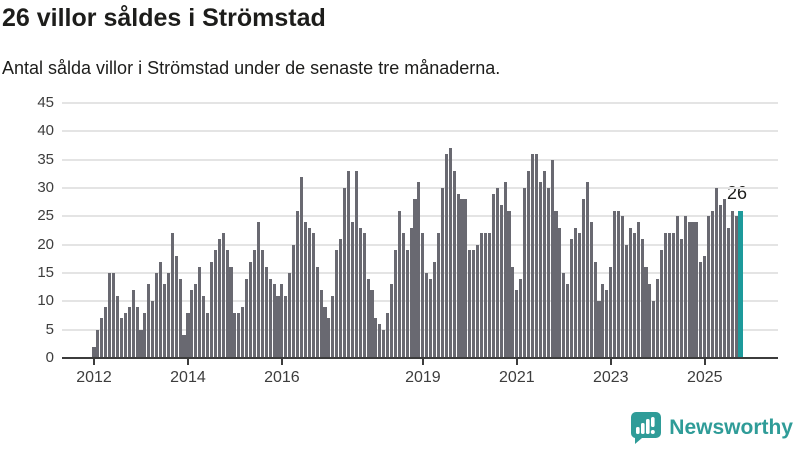 This screenshot has width=800, height=450. Describe the element at coordinates (45, 102) in the screenshot. I see `y-axis-tick-label: 45` at that location.